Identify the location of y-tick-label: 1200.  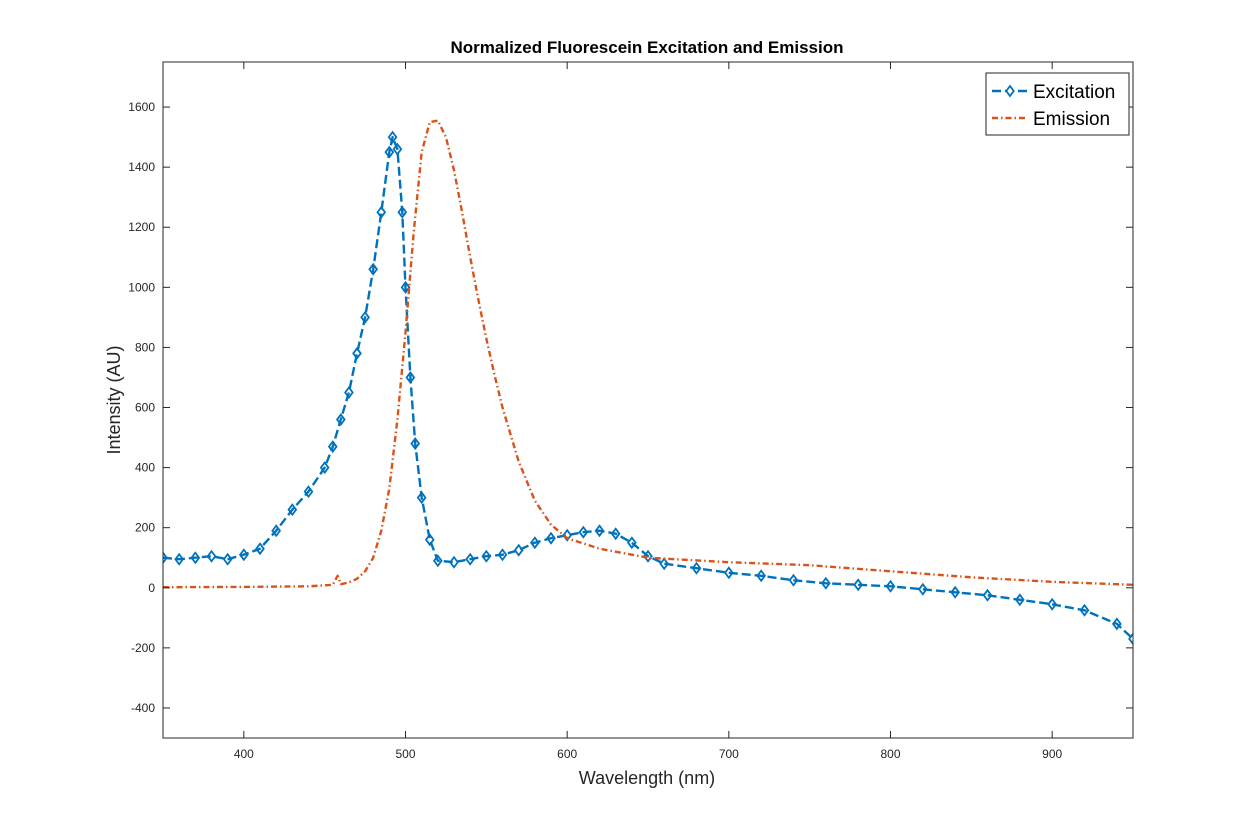
(141, 227).